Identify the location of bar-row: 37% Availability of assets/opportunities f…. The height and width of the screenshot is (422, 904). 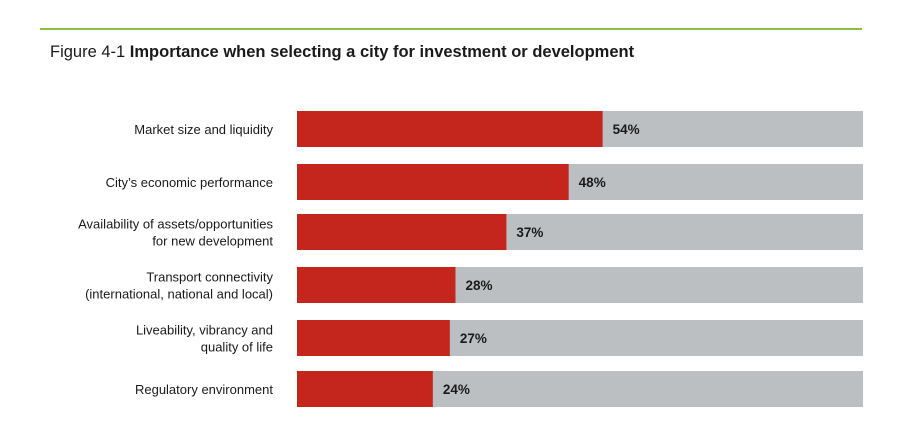
(470, 232).